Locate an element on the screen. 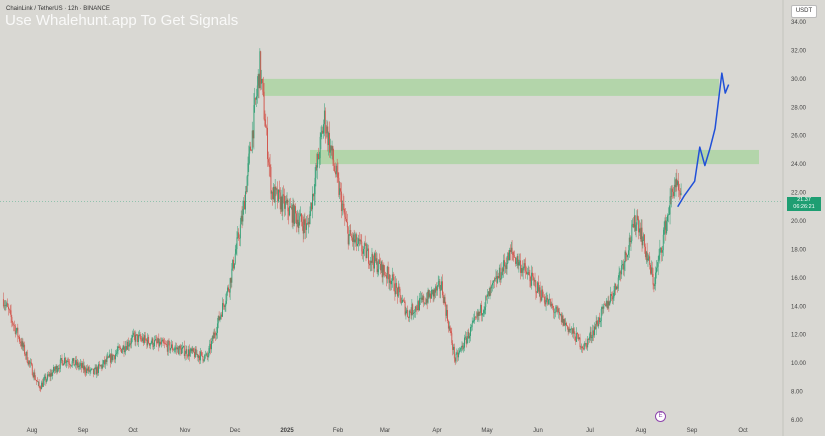 This screenshot has height=436, width=825. event-marker-icon: E is located at coordinates (660, 416).